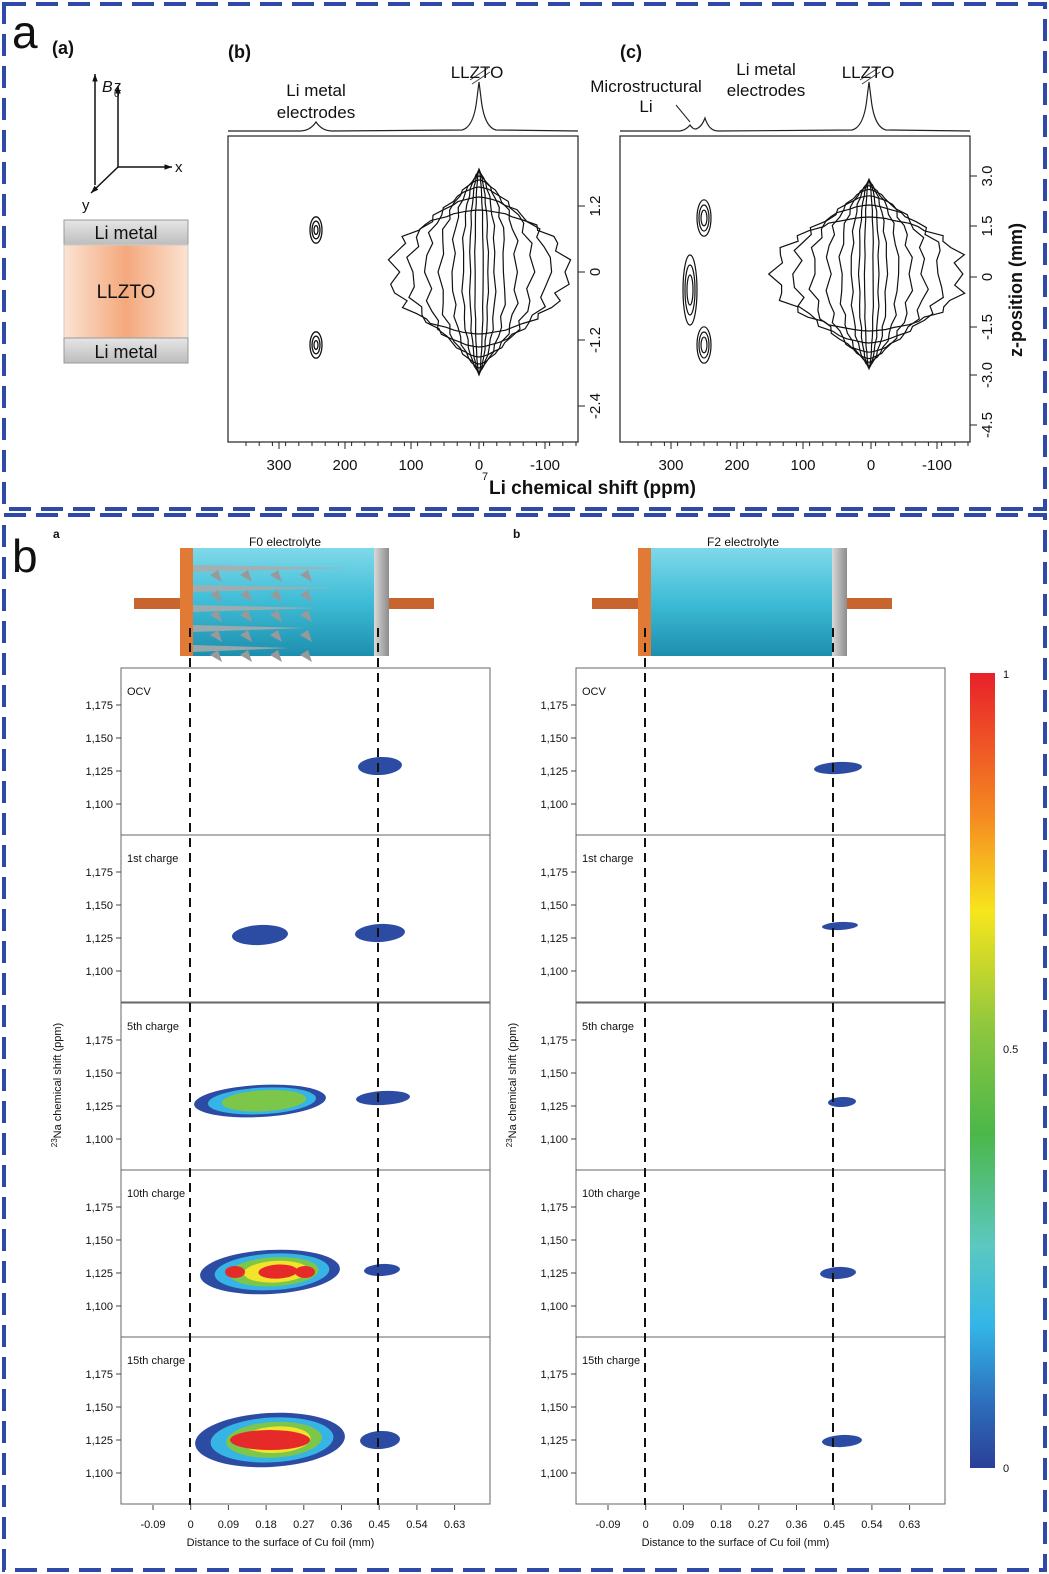  What do you see at coordinates (403, 106) in the screenshot?
I see `spectrum` at bounding box center [403, 106].